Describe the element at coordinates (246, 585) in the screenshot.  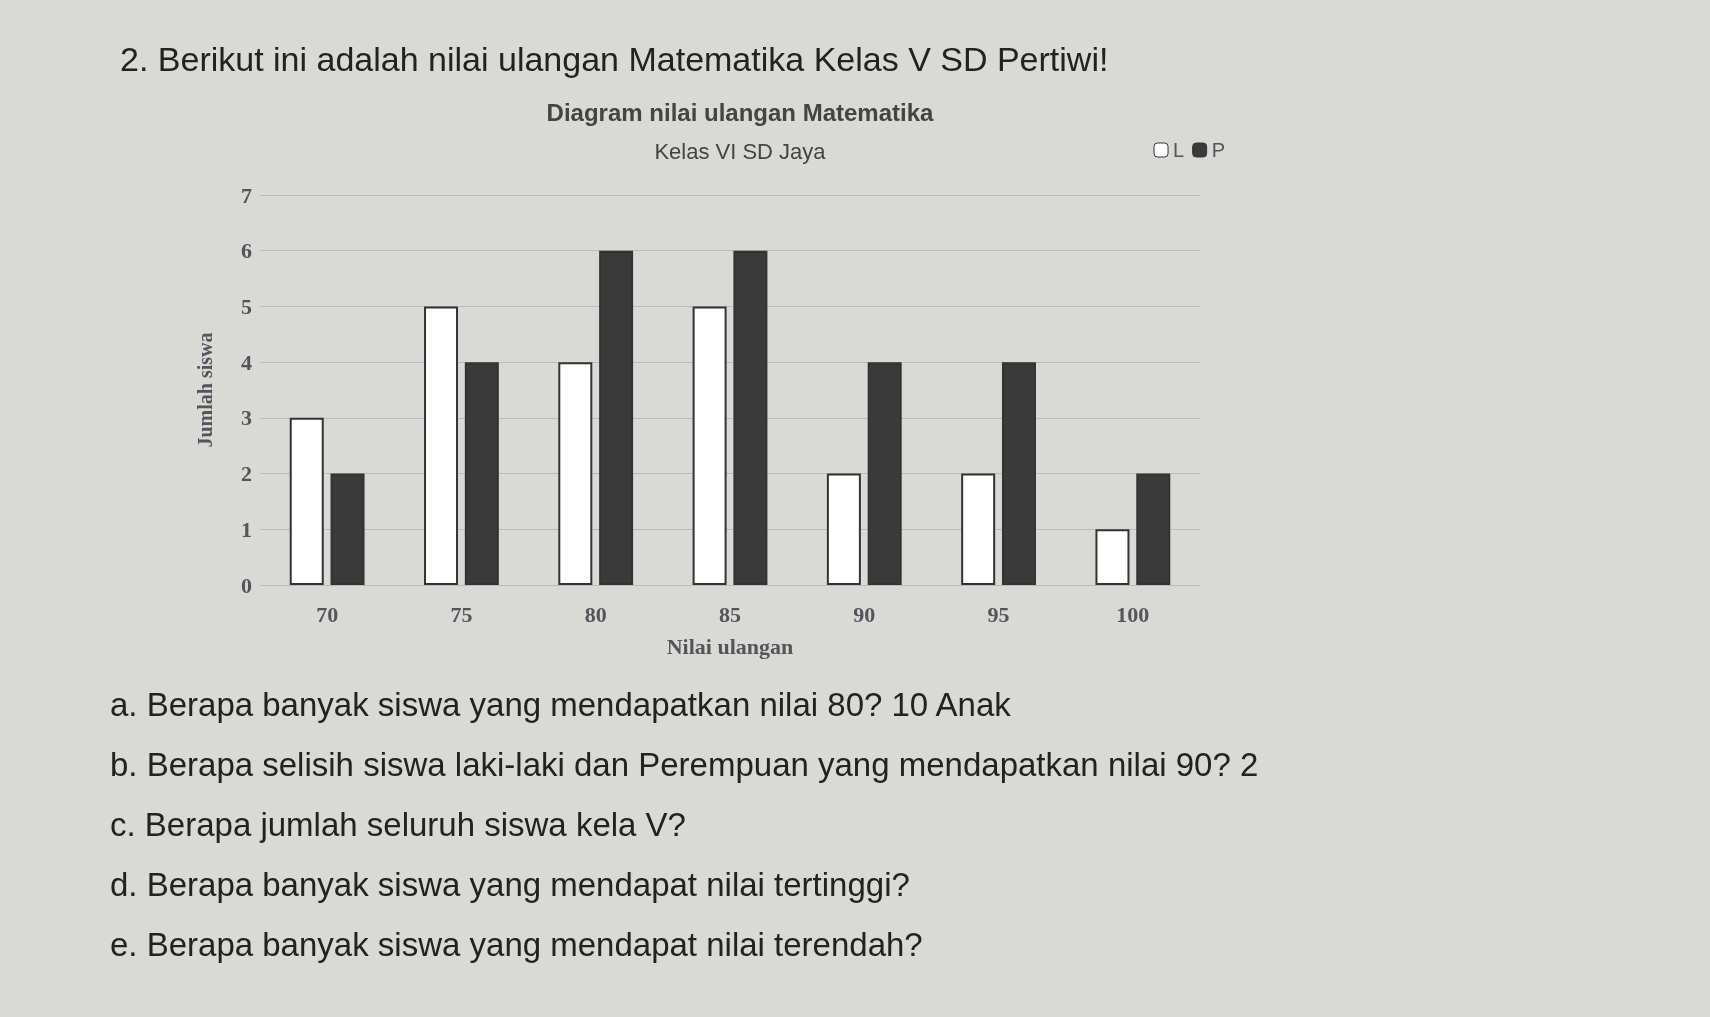
I see `y-tick-label: 0` at that location.